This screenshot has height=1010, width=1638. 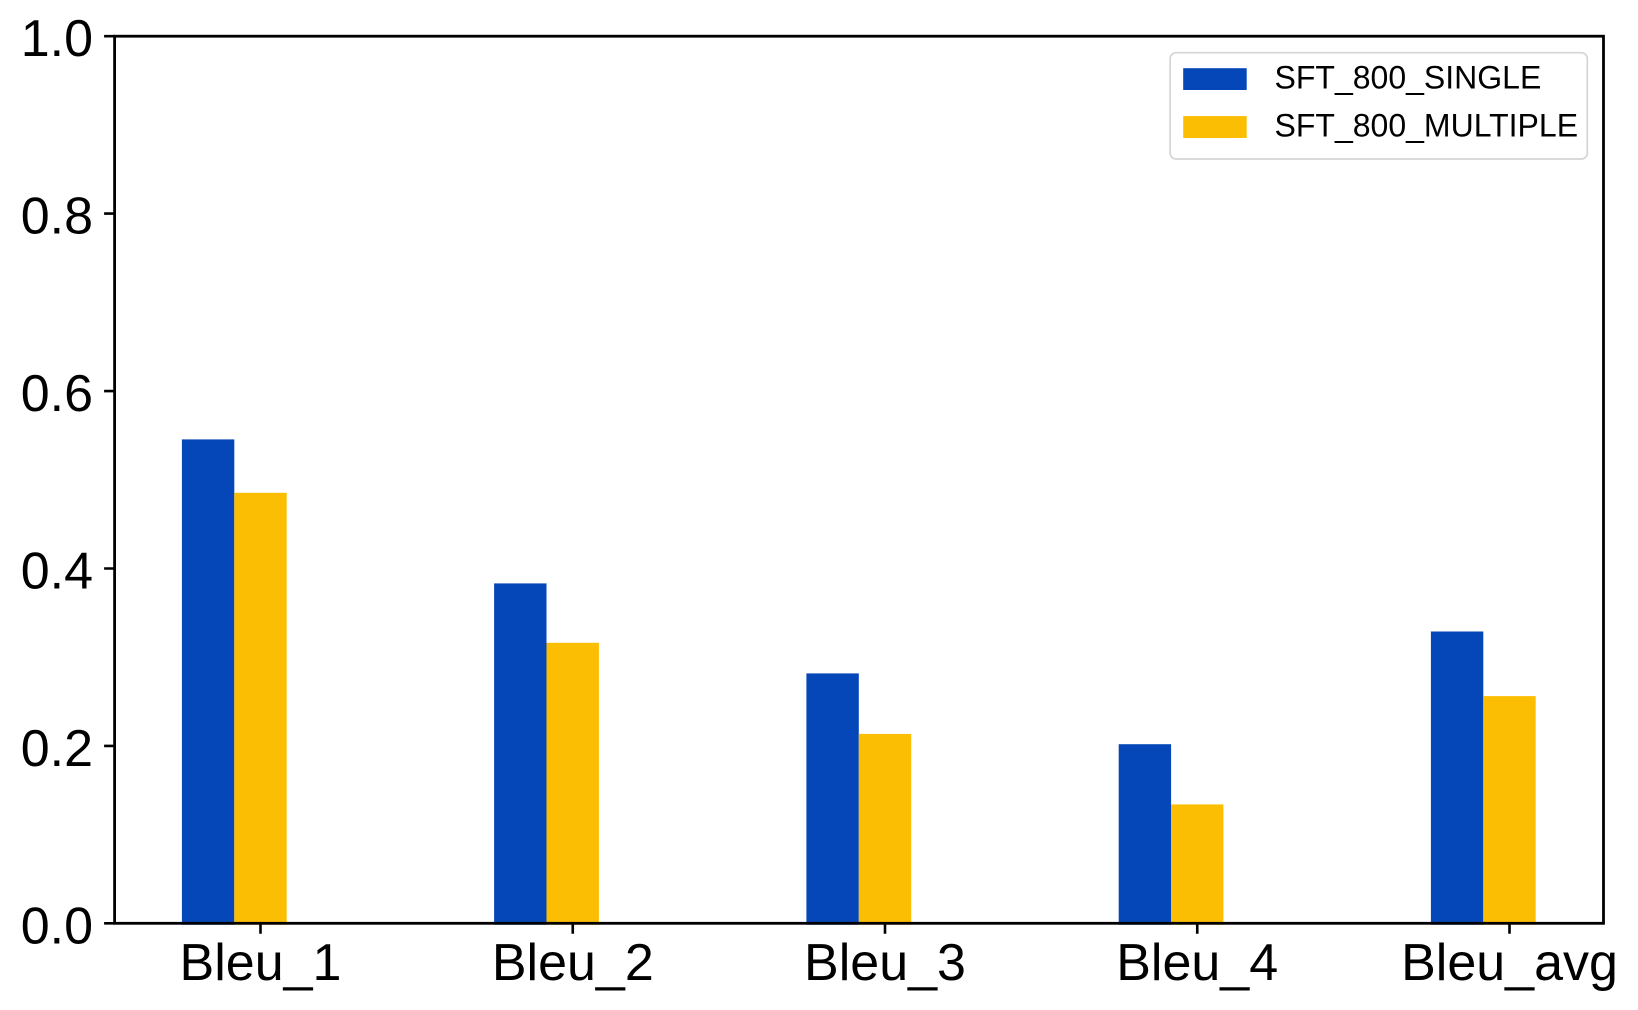 What do you see at coordinates (1408, 77) in the screenshot?
I see `svg-text: SFT_800_SINGLE` at bounding box center [1408, 77].